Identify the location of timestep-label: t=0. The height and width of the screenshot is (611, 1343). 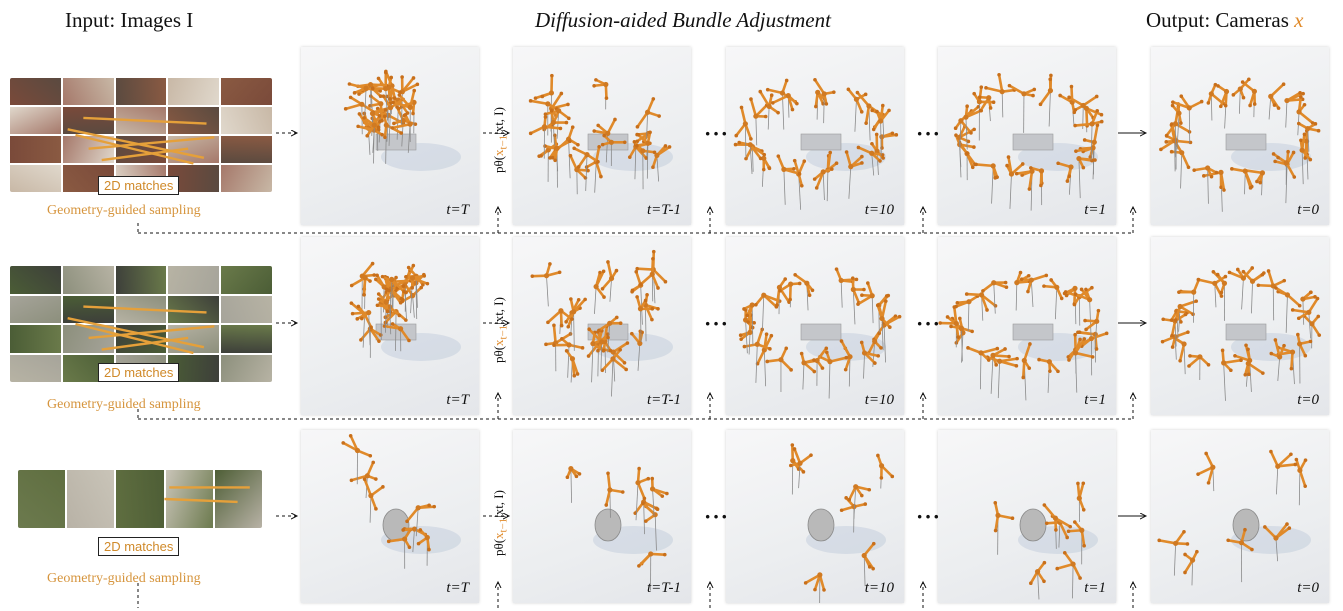
(1308, 400).